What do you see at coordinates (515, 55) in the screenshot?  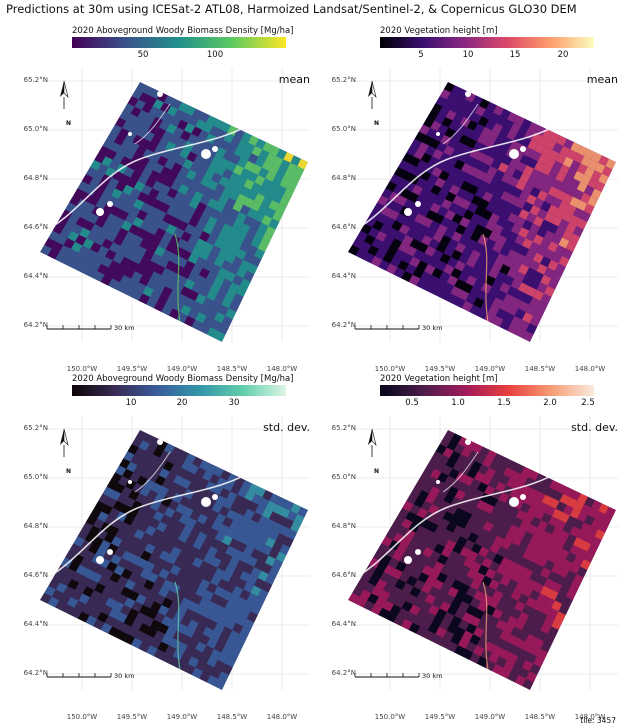 I see `colorbar-tick-label: 15` at bounding box center [515, 55].